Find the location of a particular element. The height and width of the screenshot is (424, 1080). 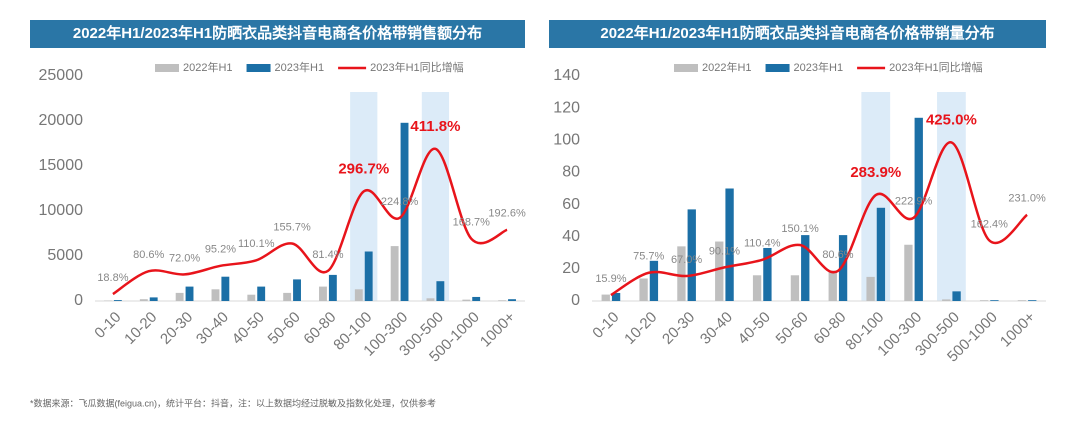

data-label: 222.9% is located at coordinates (914, 202).